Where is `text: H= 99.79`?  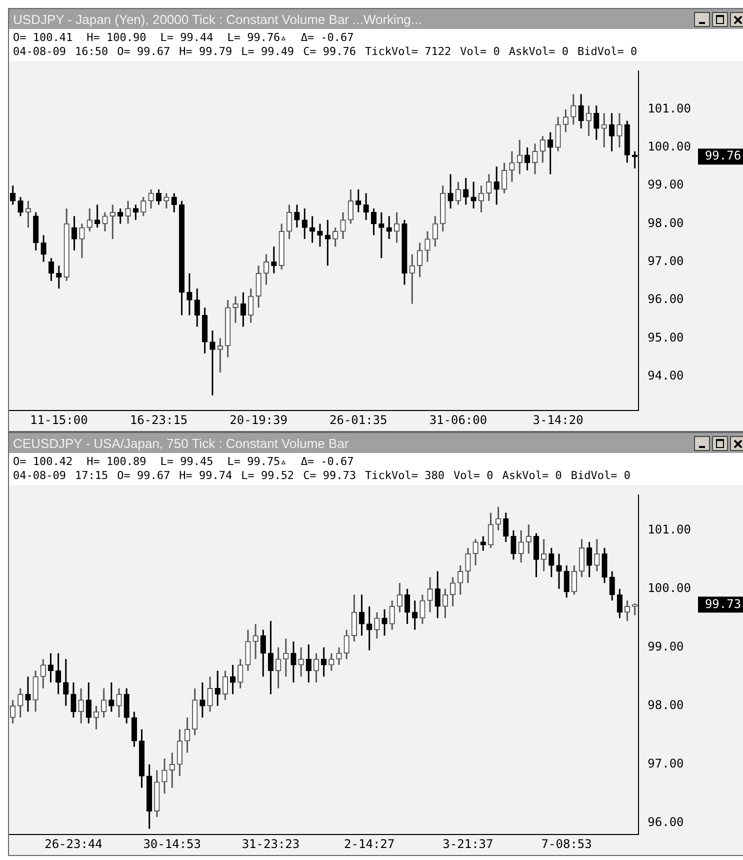 text: H= 99.79 is located at coordinates (205, 52).